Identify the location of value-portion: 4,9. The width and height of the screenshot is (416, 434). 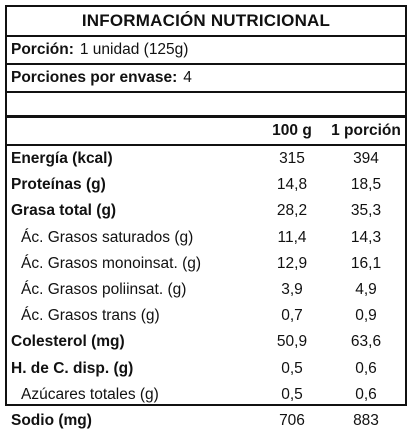
(366, 289).